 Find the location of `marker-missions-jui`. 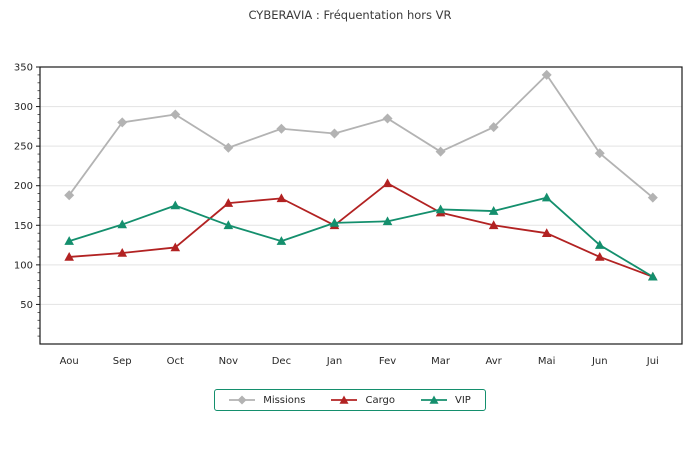

marker-missions-jui is located at coordinates (652, 197).